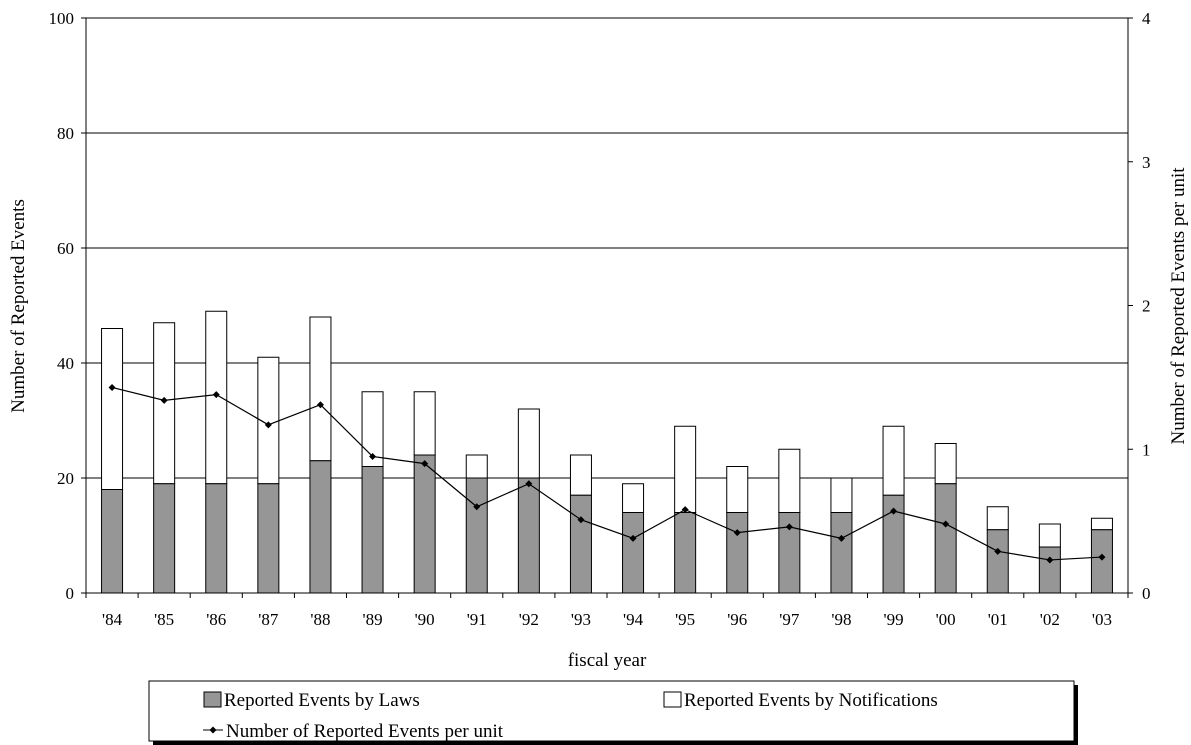 Image resolution: width=1191 pixels, height=745 pixels. What do you see at coordinates (65, 478) in the screenshot?
I see `y-tick-label: 20` at bounding box center [65, 478].